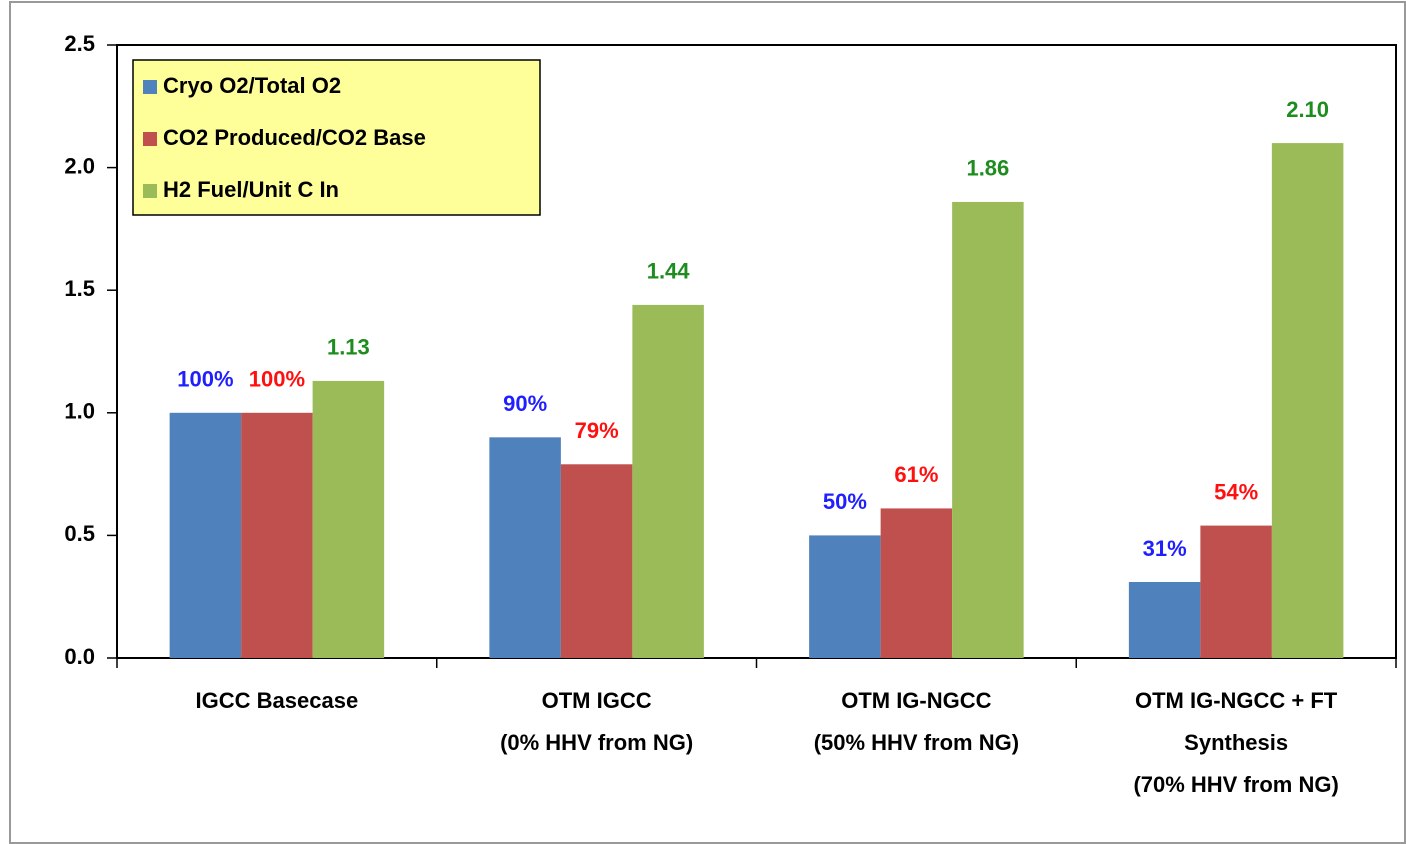  What do you see at coordinates (1236, 742) in the screenshot?
I see `x-tick-label: Synthesis` at bounding box center [1236, 742].